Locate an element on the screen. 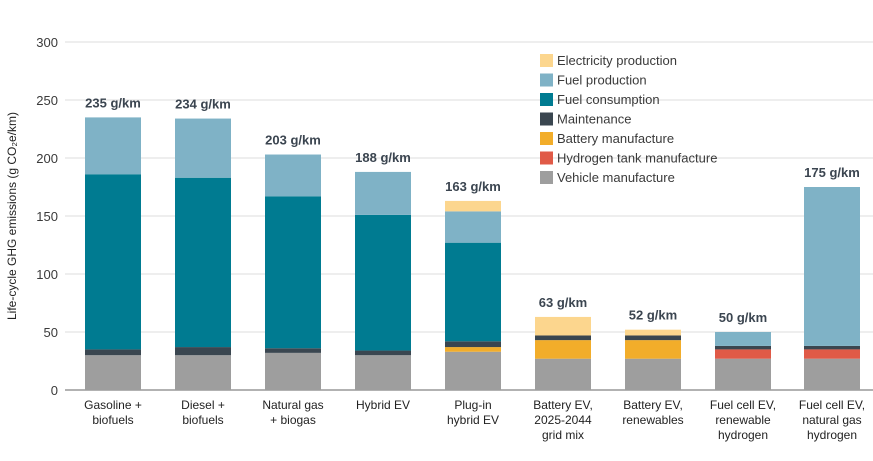 Image resolution: width=873 pixels, height=461 pixels. y-tick-label: 250 is located at coordinates (47, 100).